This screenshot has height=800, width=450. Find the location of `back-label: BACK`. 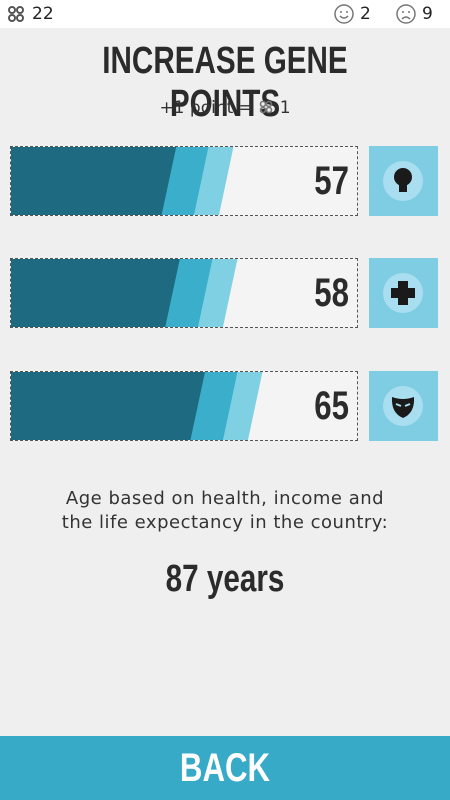

back-label: BACK is located at coordinates (225, 768).